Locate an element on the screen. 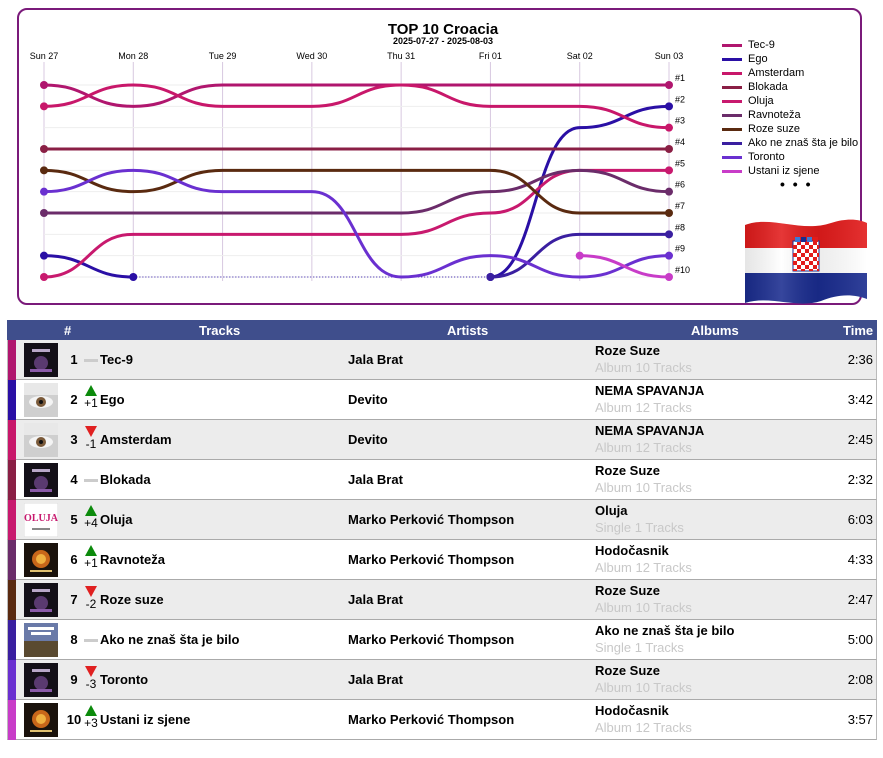 Image resolution: width=883 pixels, height=758 pixels. legend-label: Amsterdam is located at coordinates (776, 73).